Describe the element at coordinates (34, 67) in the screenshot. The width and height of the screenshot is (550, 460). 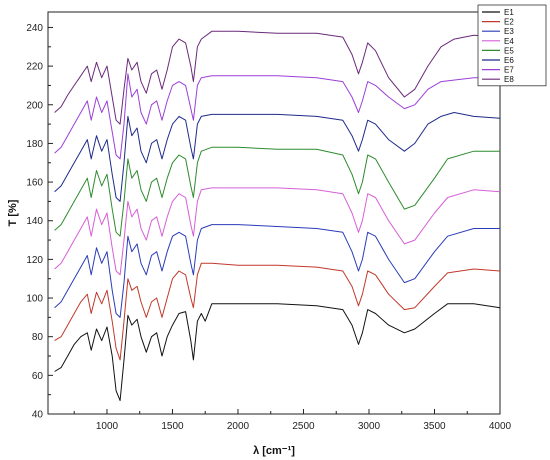
I see `y-tick-label: 220` at that location.